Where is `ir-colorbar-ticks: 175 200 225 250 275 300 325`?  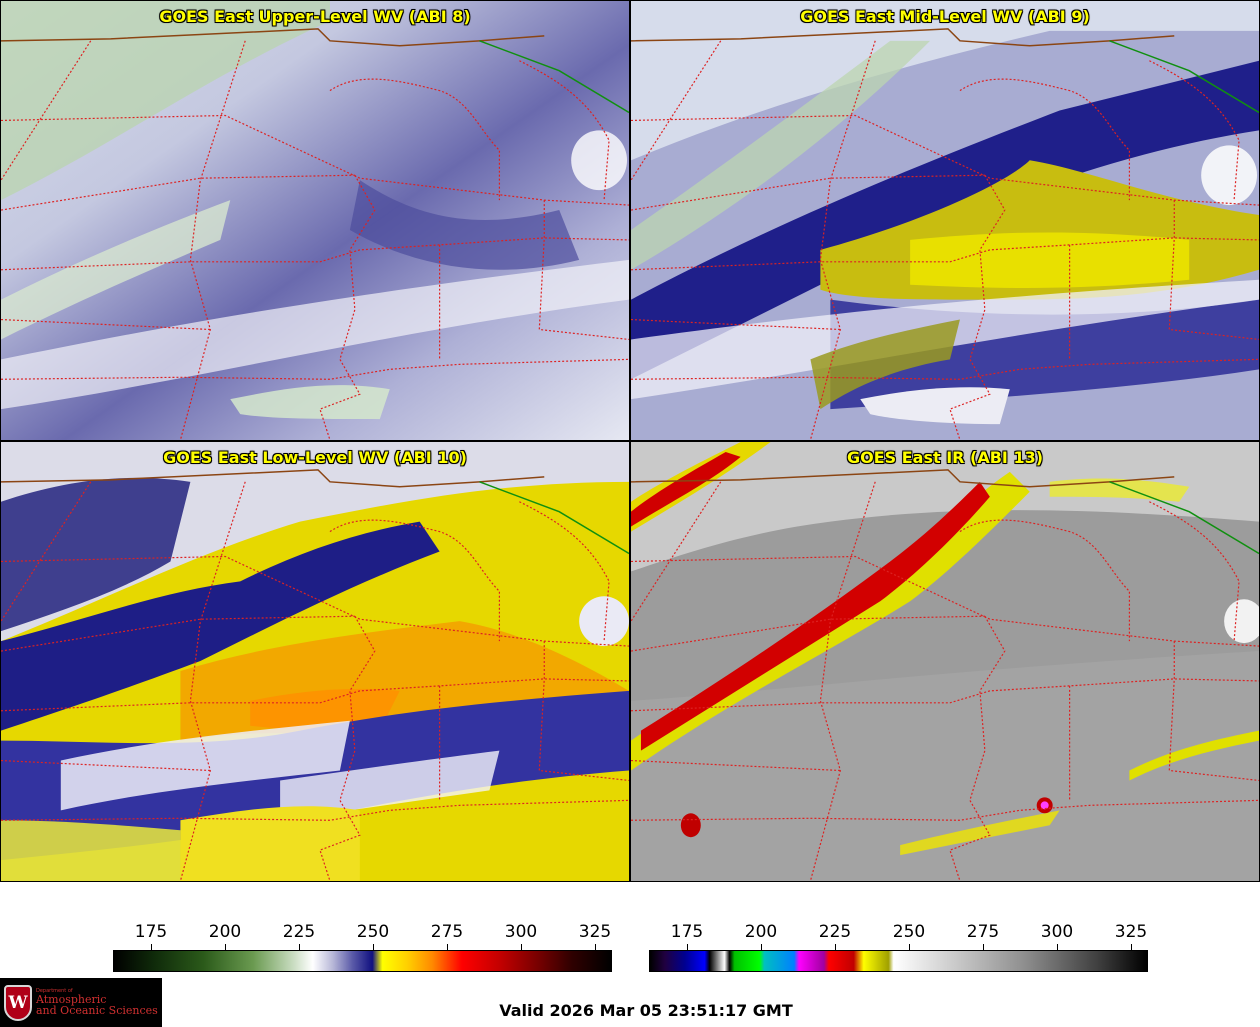 ir-colorbar-ticks: 175 200 225 250 275 300 325 is located at coordinates (898, 936).